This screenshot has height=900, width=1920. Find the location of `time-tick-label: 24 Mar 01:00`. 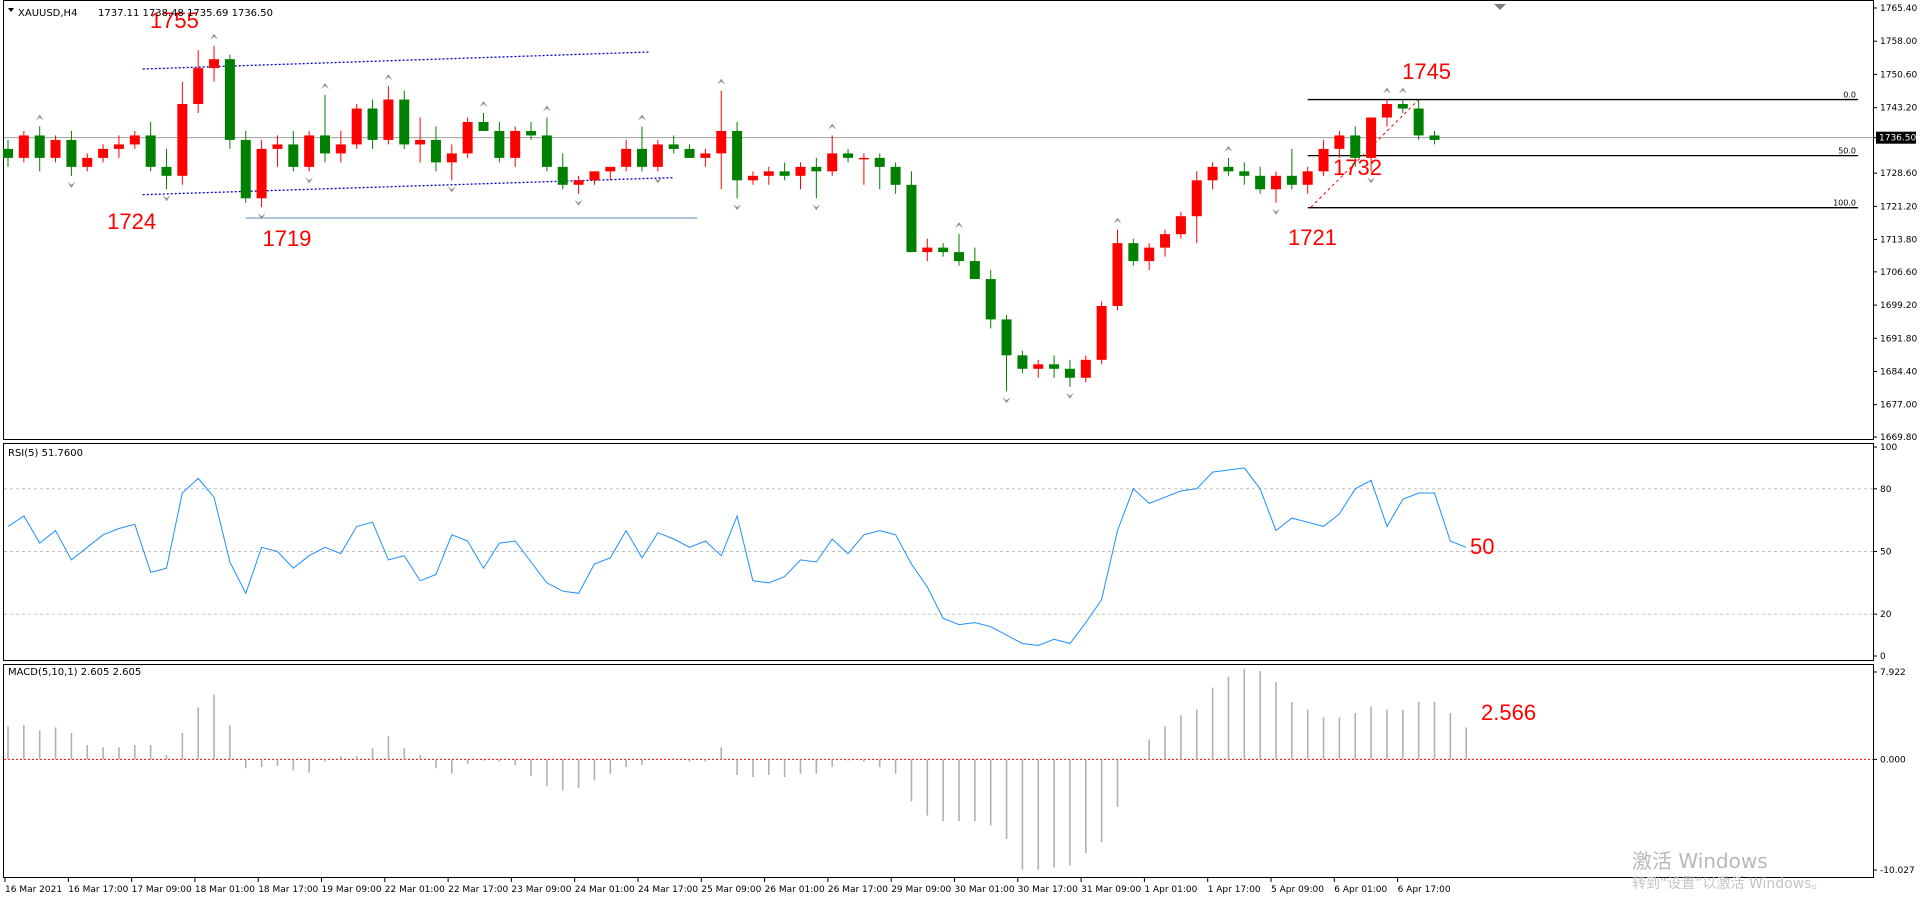

time-tick-label: 24 Mar 01:00 is located at coordinates (605, 890).